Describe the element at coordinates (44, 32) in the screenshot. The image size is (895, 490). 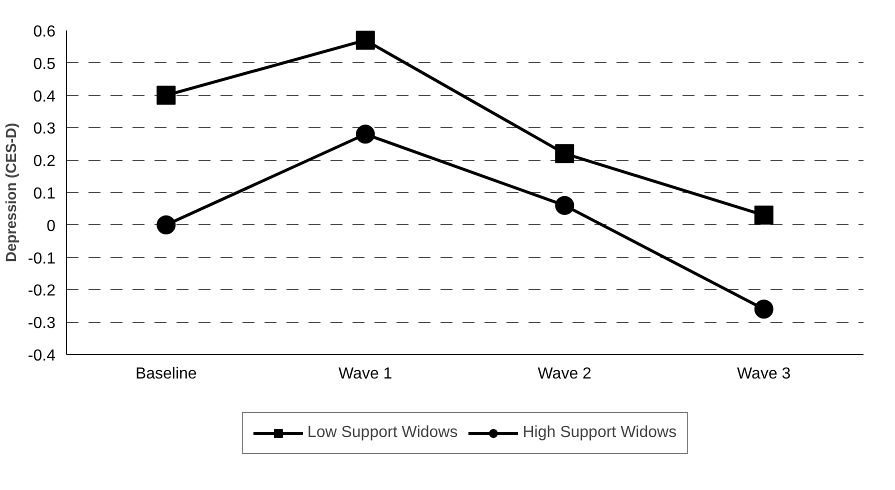
I see `y-tick-label: 0.6` at that location.